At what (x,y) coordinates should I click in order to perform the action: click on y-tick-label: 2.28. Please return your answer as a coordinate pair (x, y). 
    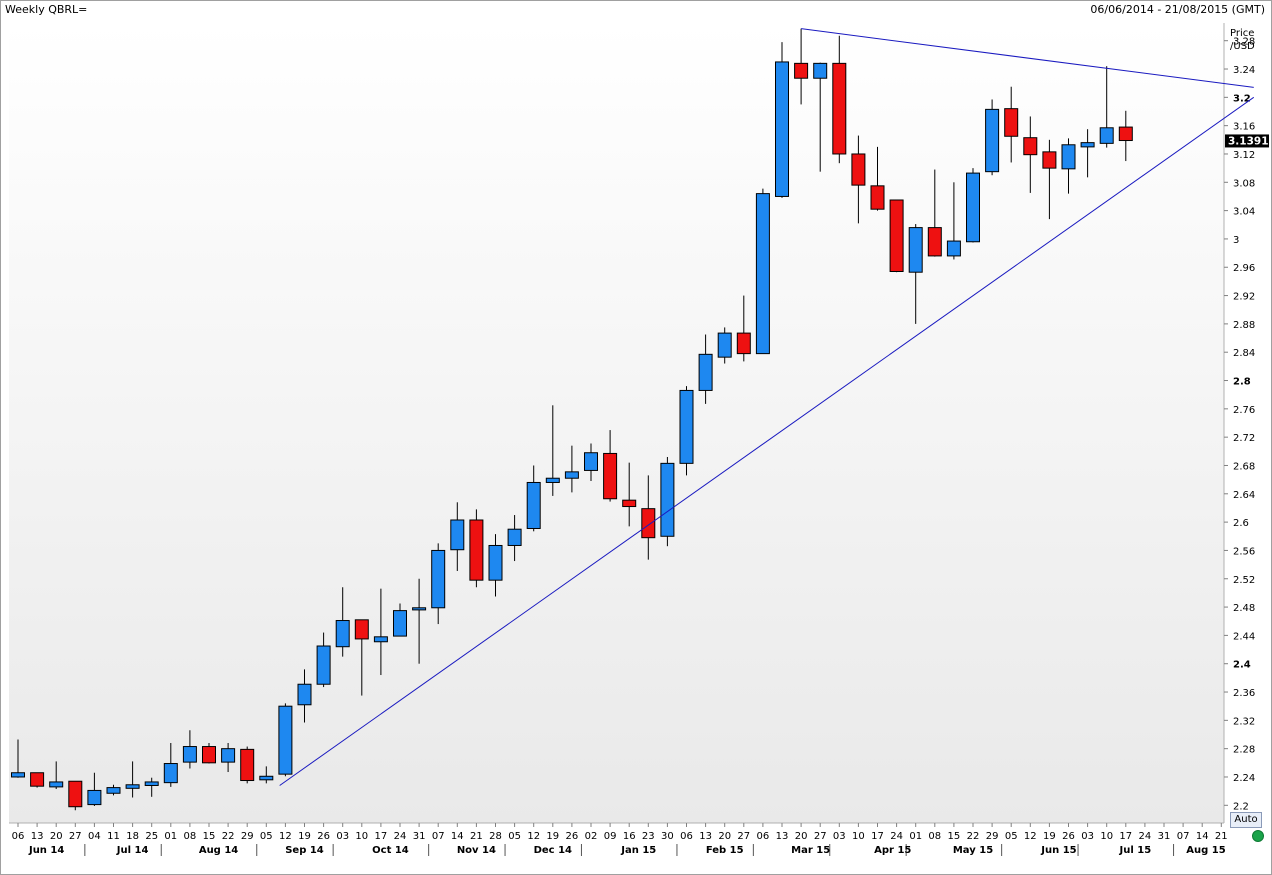
    Looking at the image, I should click on (1244, 750).